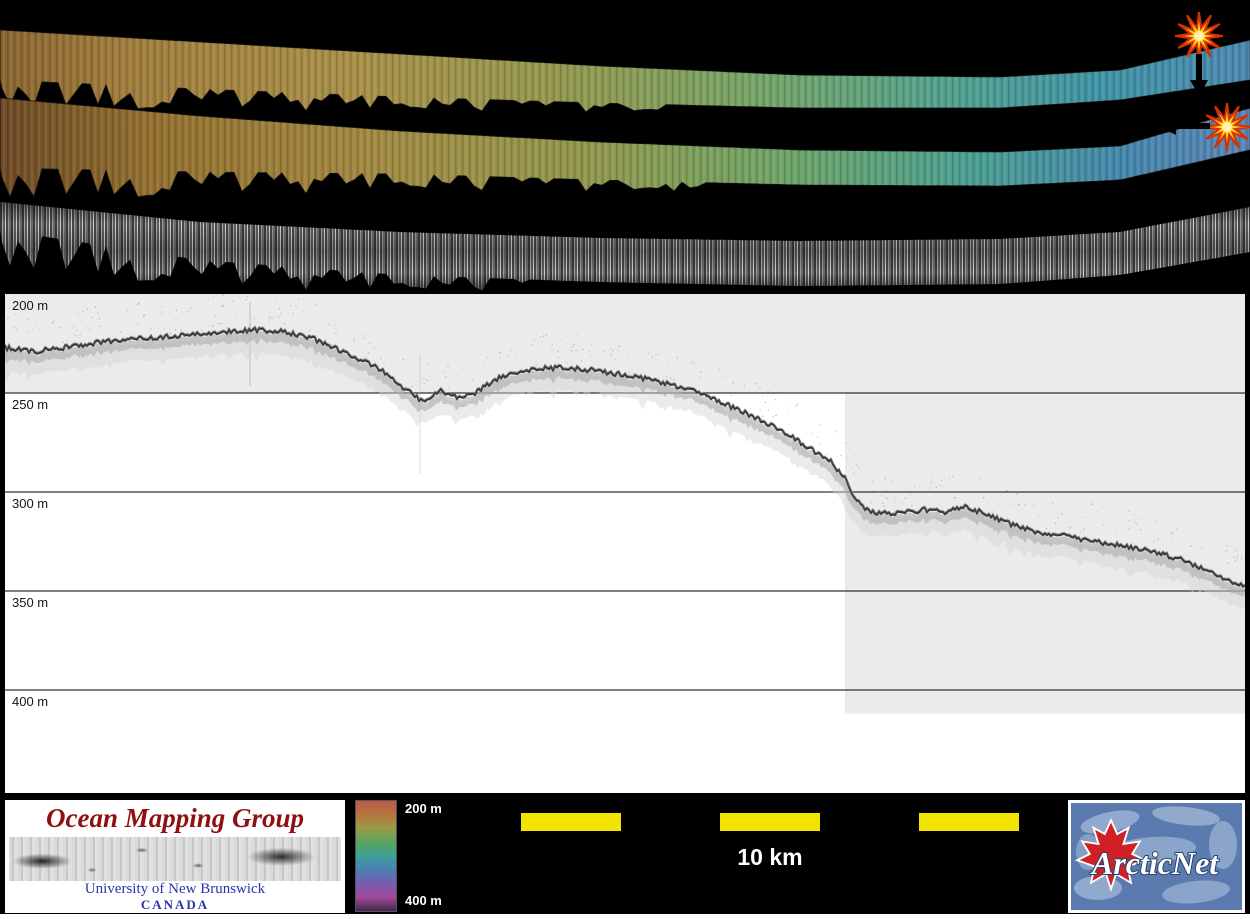 The height and width of the screenshot is (919, 1250). What do you see at coordinates (625, 71) in the screenshot?
I see `swath-1-stripe-texture` at bounding box center [625, 71].